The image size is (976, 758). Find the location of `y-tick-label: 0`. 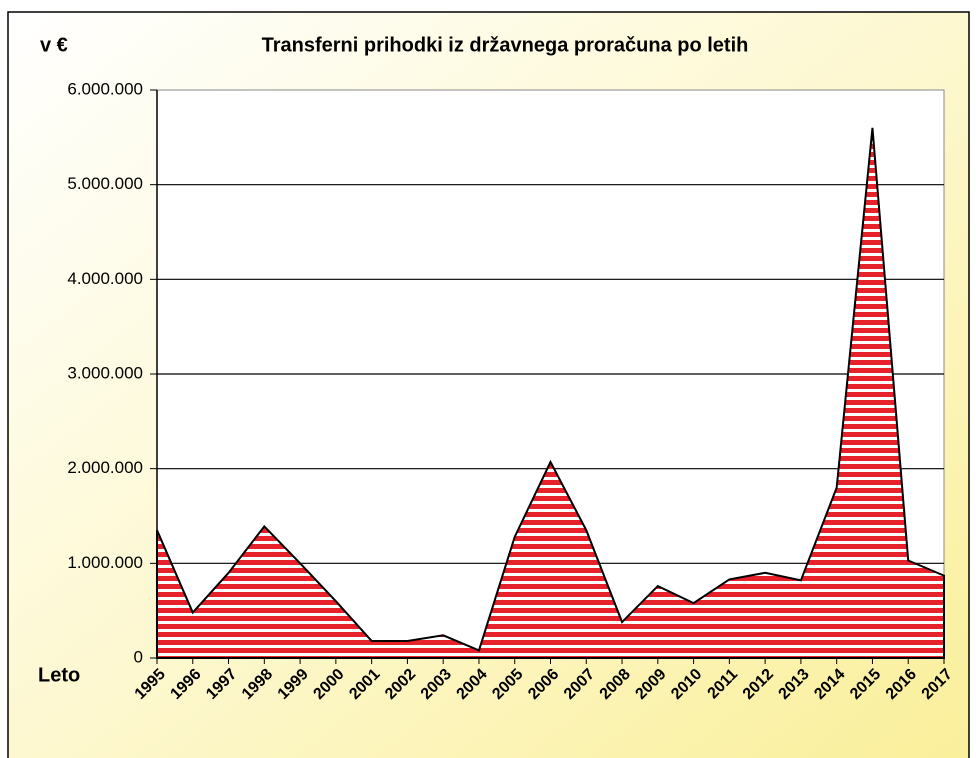

y-tick-label: 0 is located at coordinates (138, 656).